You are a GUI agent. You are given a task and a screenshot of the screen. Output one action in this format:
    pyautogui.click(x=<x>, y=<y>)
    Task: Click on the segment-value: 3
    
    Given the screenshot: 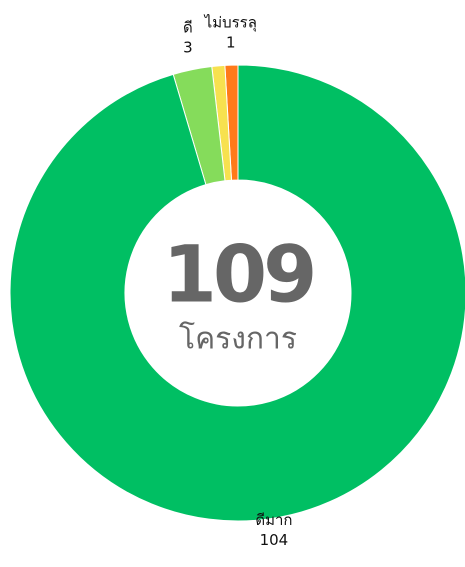 What is the action you would take?
    pyautogui.click(x=188, y=48)
    